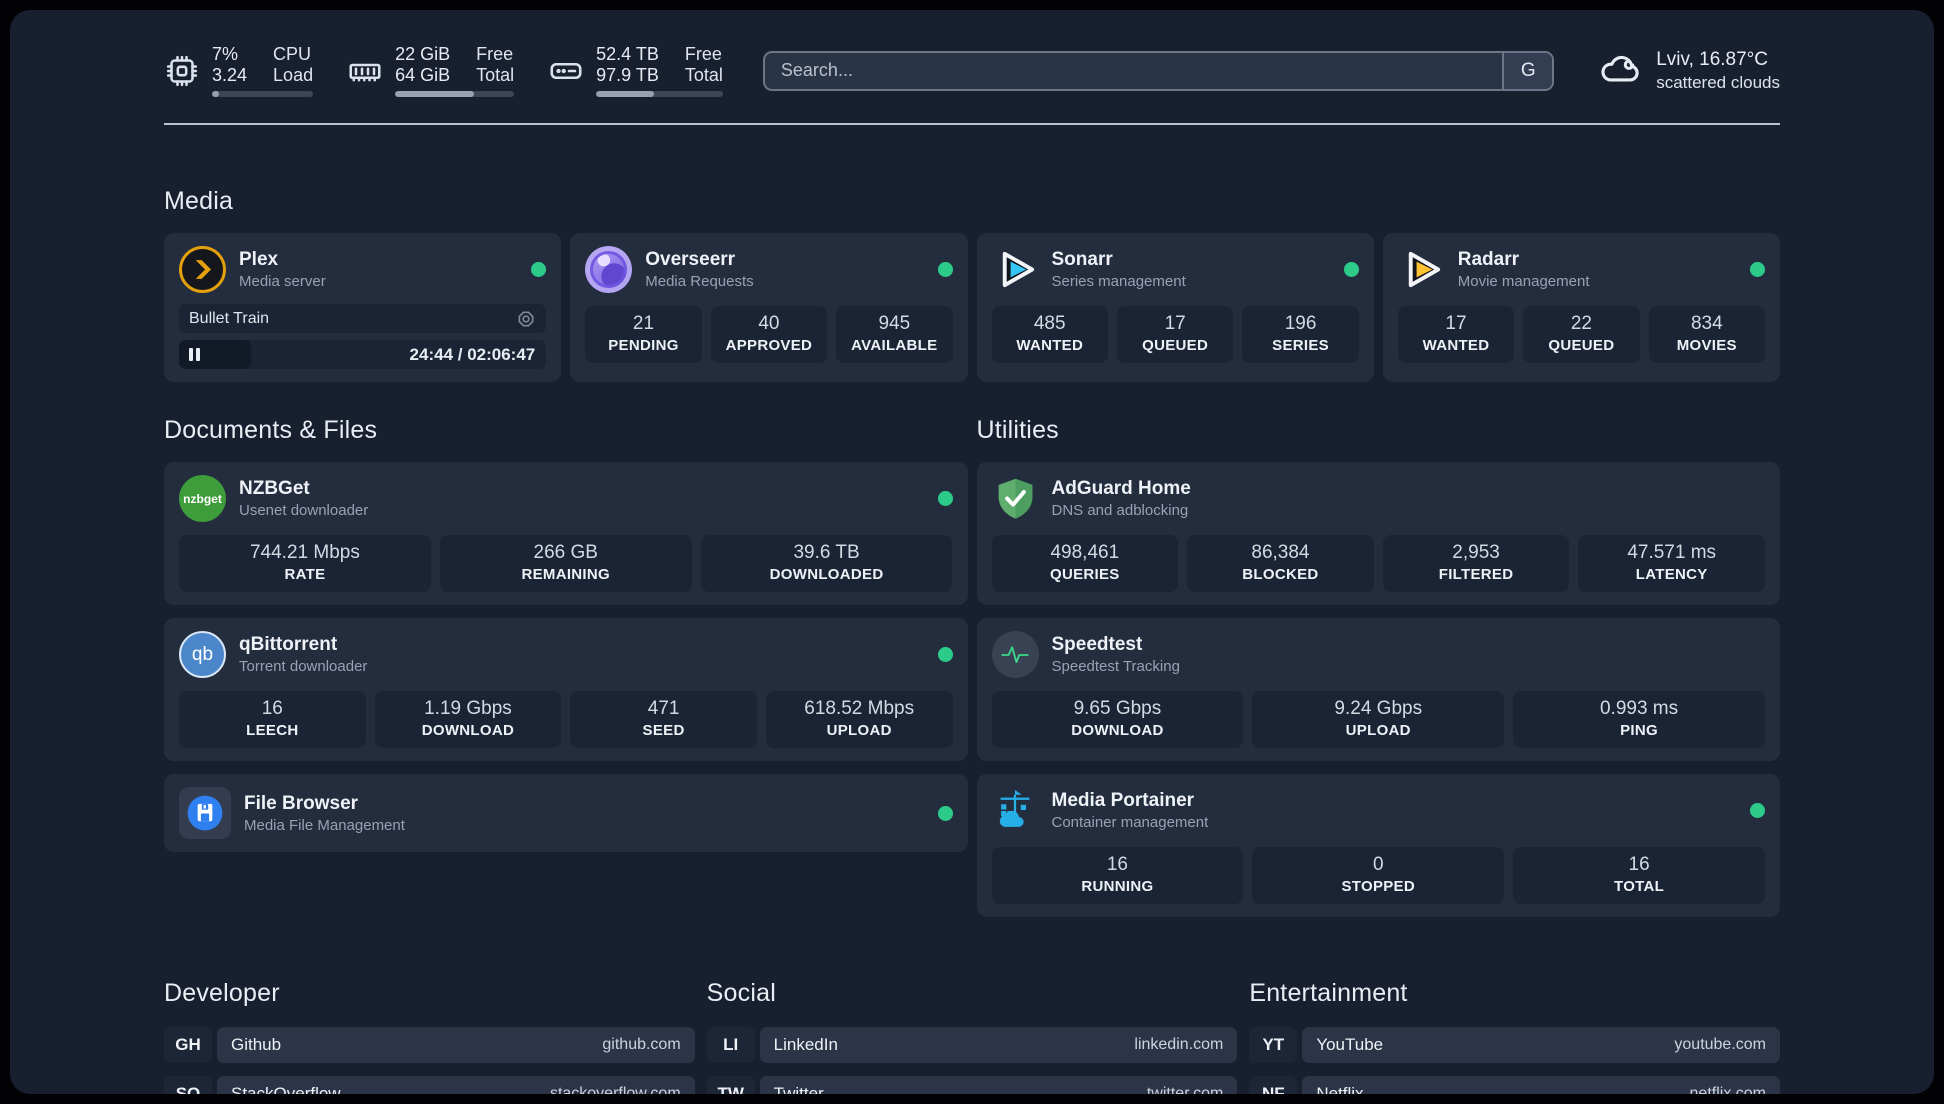 This screenshot has height=1104, width=1944. What do you see at coordinates (194, 354) in the screenshot?
I see `pause-icon` at bounding box center [194, 354].